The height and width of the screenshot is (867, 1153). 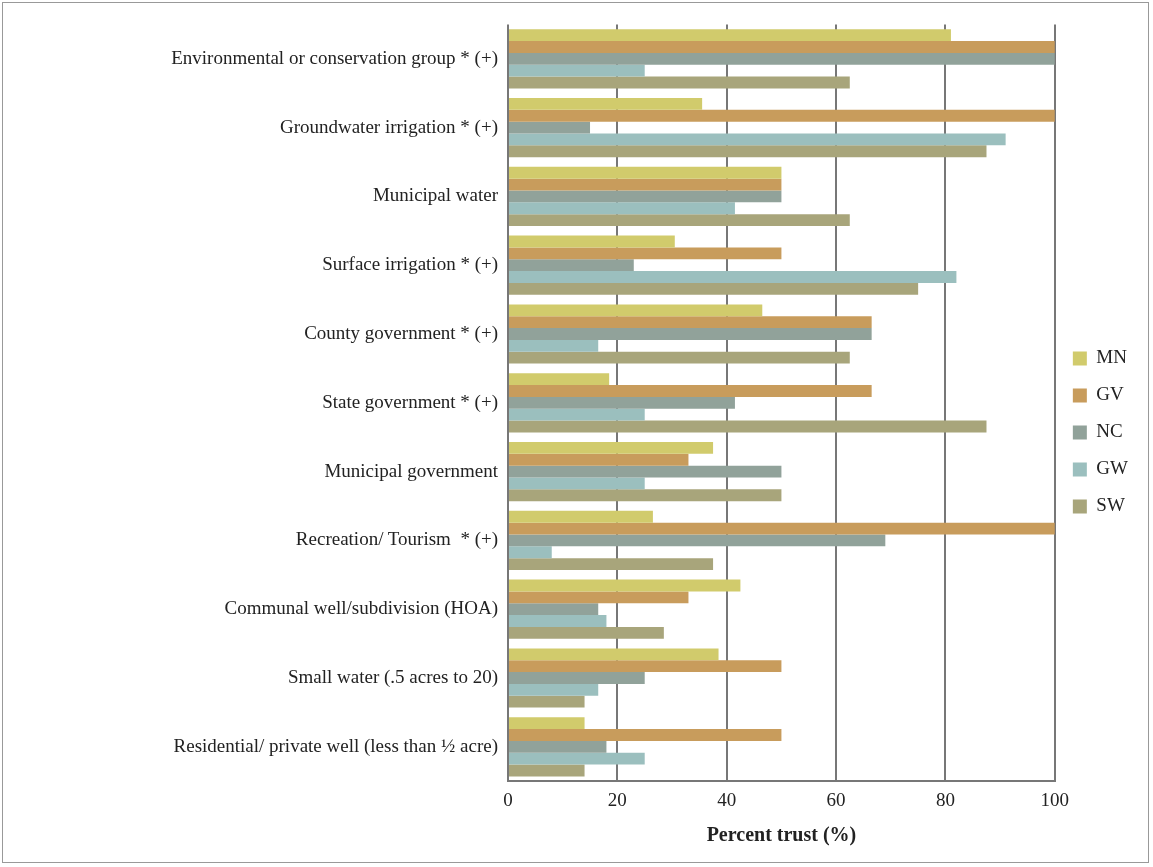 What do you see at coordinates (361, 608) in the screenshot?
I see `y-tick-label: Communal well/subdivision (HOA)` at bounding box center [361, 608].